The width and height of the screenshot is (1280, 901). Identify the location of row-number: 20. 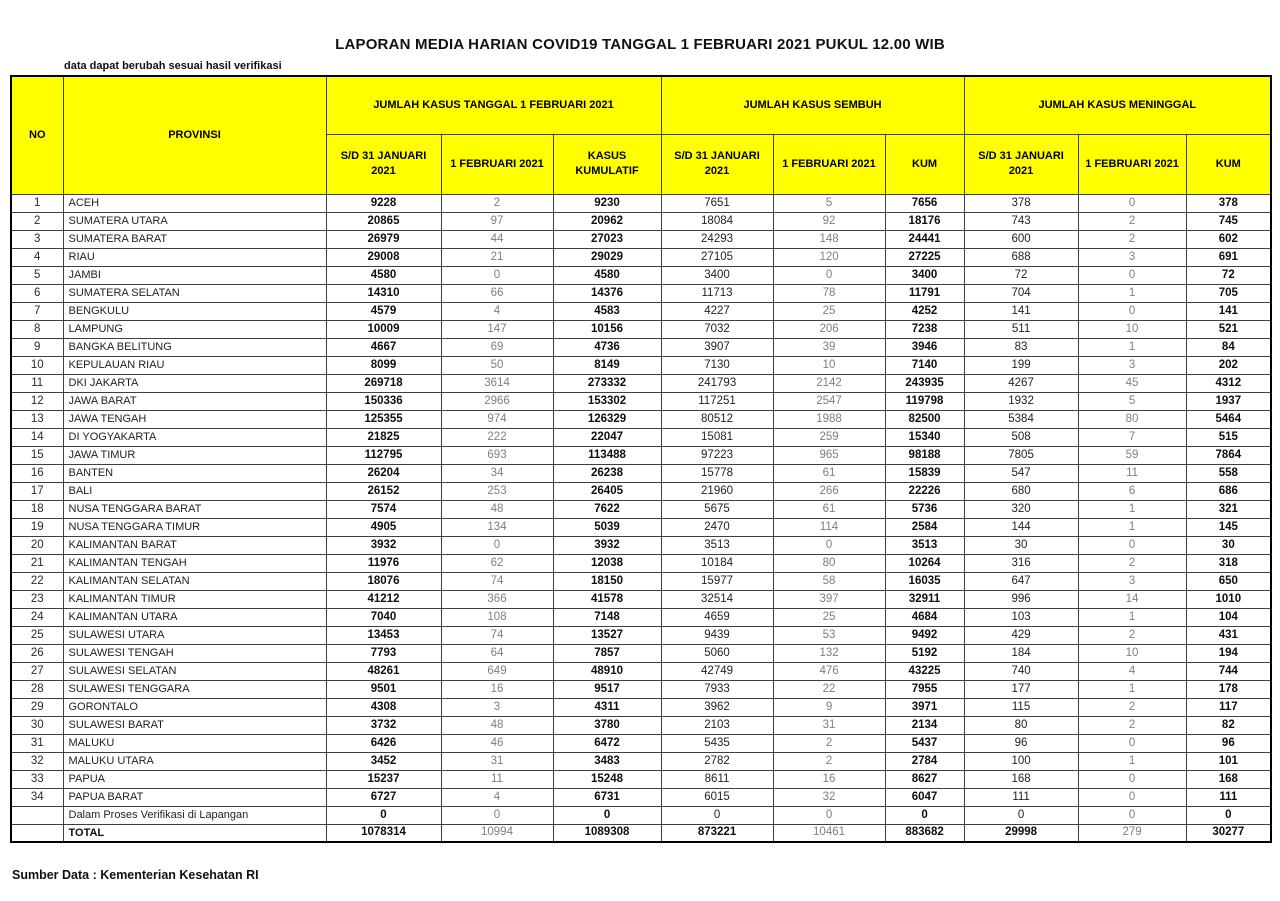
(37, 545).